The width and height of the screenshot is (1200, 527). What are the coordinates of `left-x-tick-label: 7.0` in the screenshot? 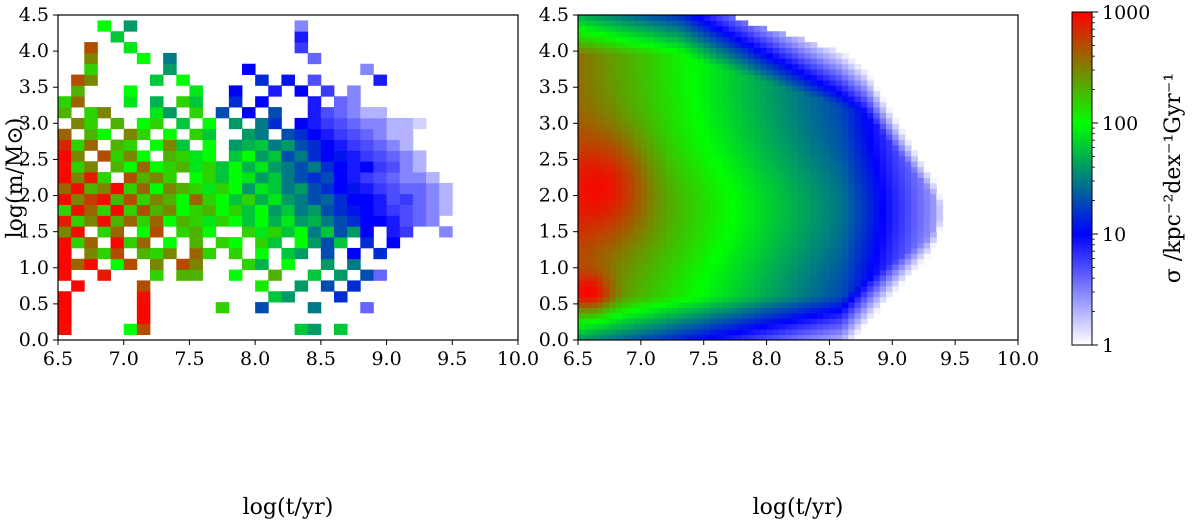 It's located at (124, 359).